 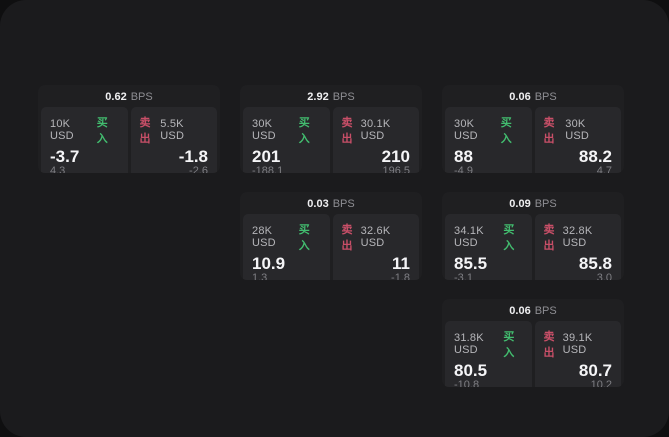 I want to click on sell-price: 210, so click(x=395, y=156).